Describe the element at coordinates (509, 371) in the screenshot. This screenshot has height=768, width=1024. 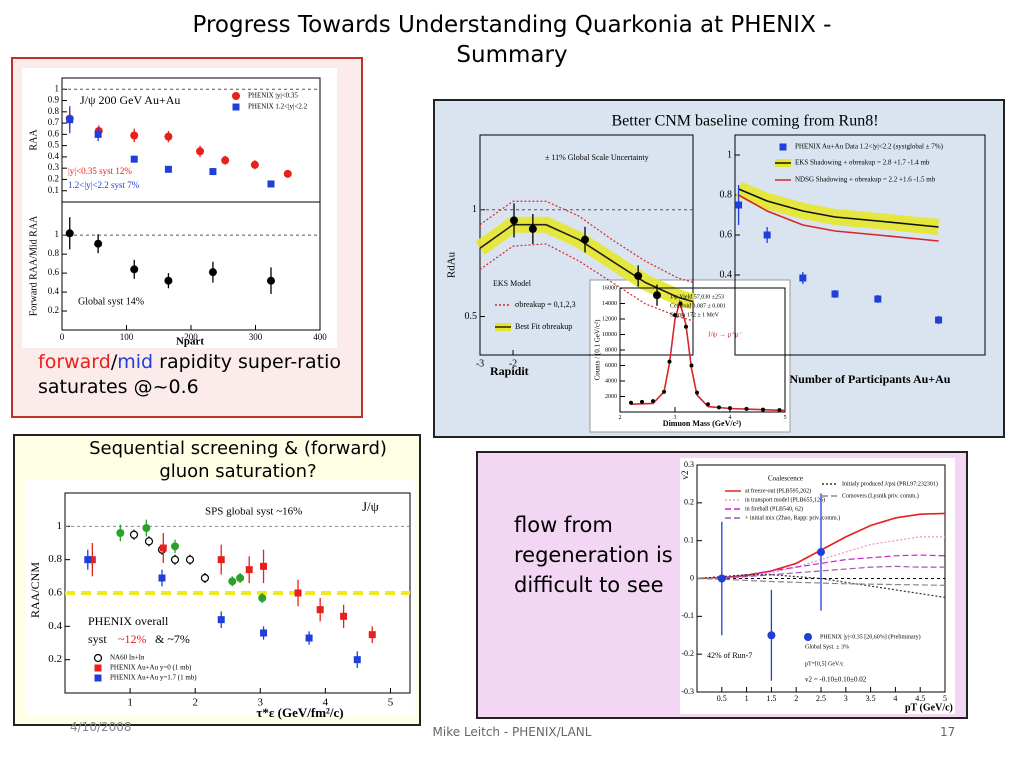
I see `x-axis-label: Rapidit` at that location.